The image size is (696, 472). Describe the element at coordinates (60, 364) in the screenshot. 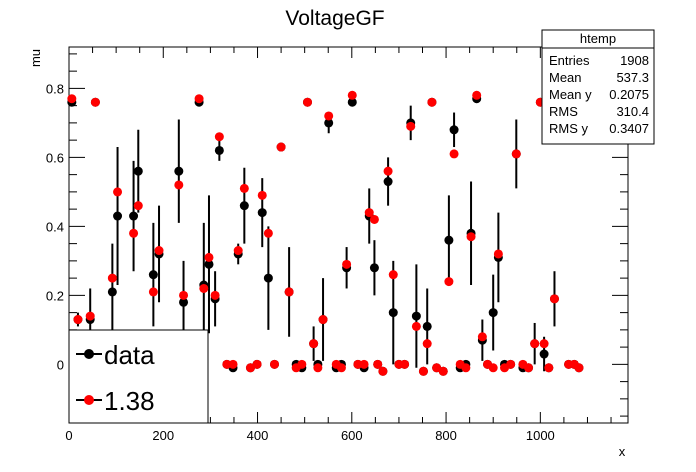

I see `y-tick-label: 0` at that location.